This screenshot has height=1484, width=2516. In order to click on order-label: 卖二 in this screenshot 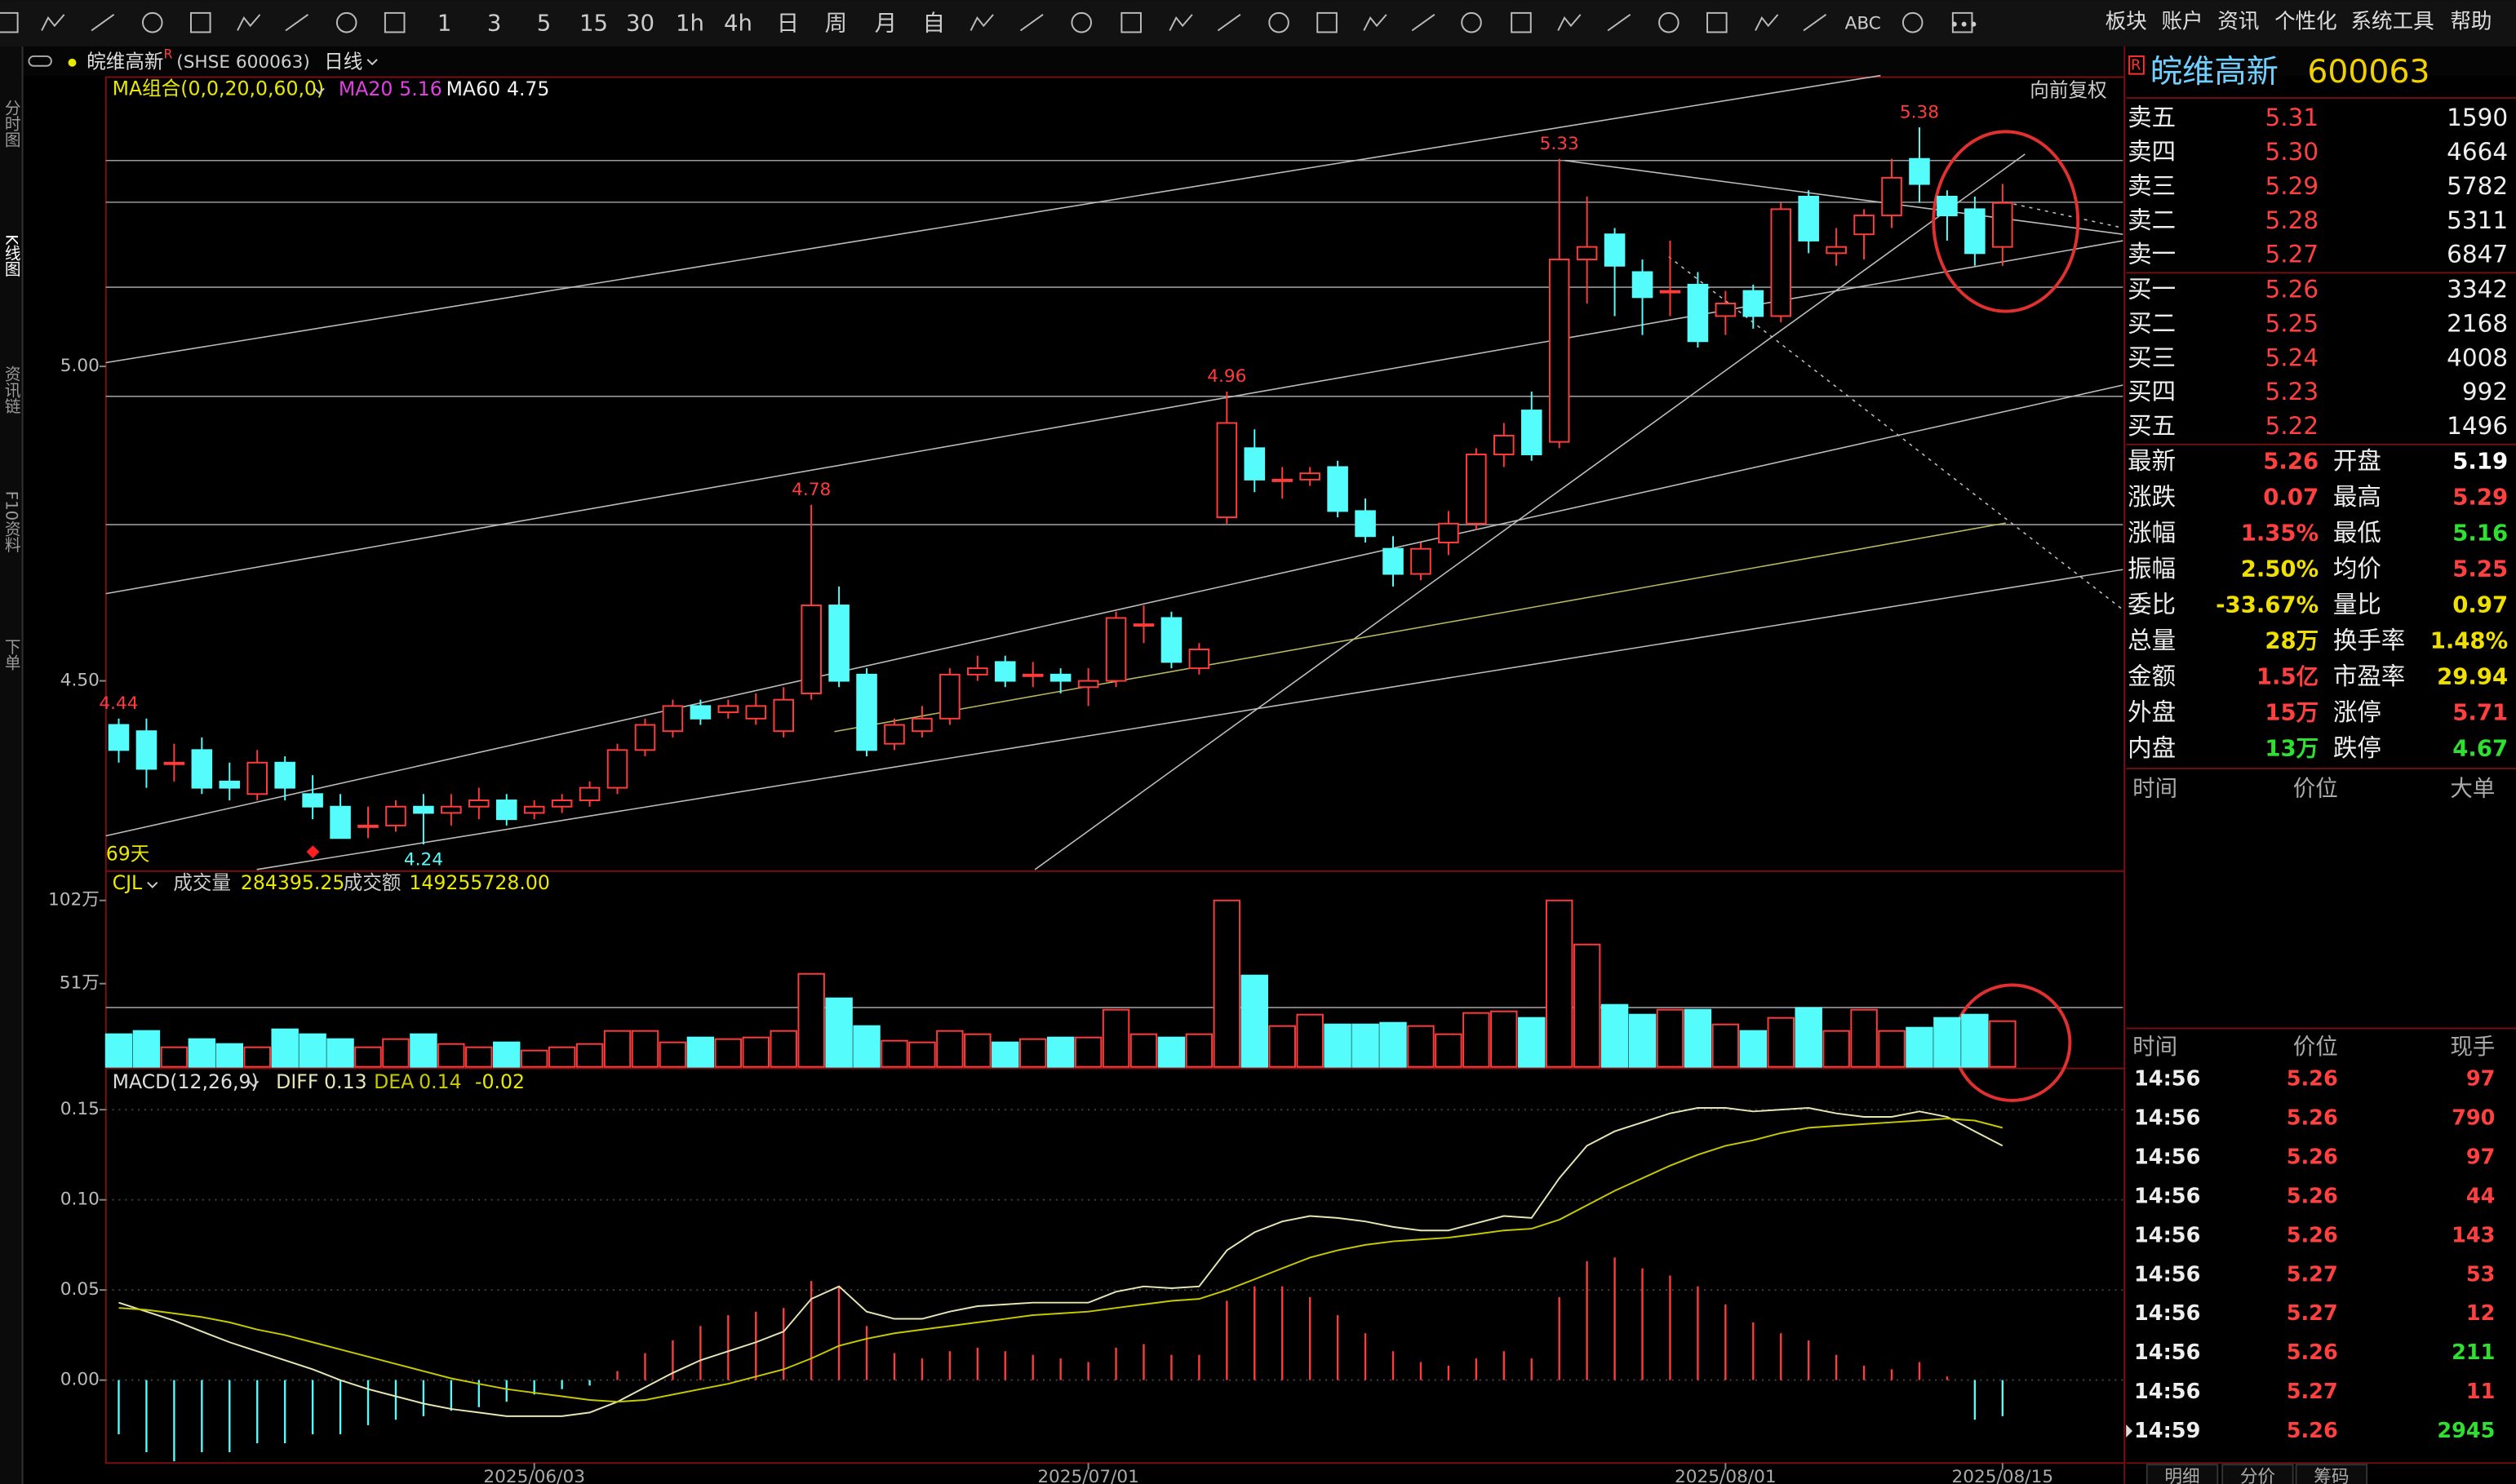, I will do `click(2152, 220)`.